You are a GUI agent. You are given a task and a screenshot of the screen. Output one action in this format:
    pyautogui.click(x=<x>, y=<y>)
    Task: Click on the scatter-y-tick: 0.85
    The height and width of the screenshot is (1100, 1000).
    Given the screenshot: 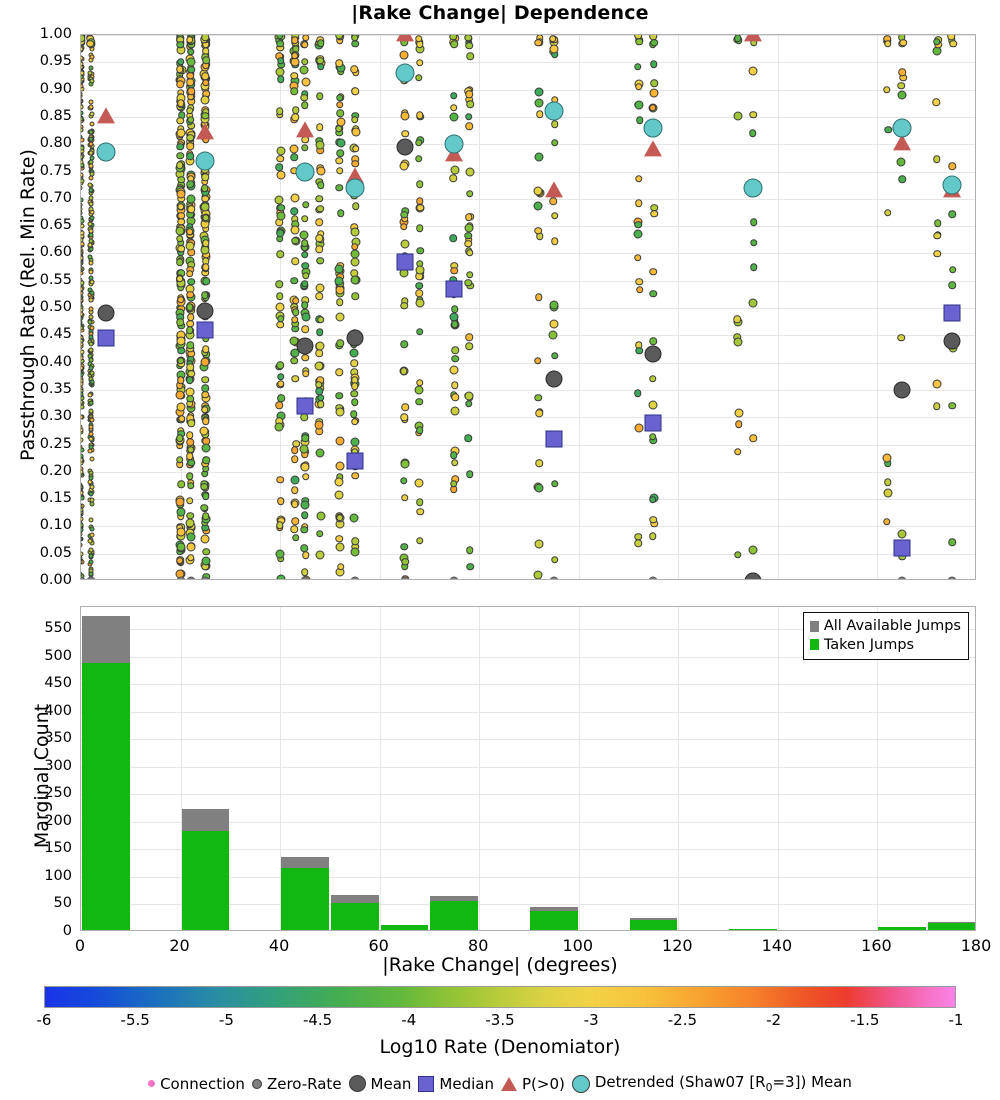 What is the action you would take?
    pyautogui.click(x=55, y=115)
    